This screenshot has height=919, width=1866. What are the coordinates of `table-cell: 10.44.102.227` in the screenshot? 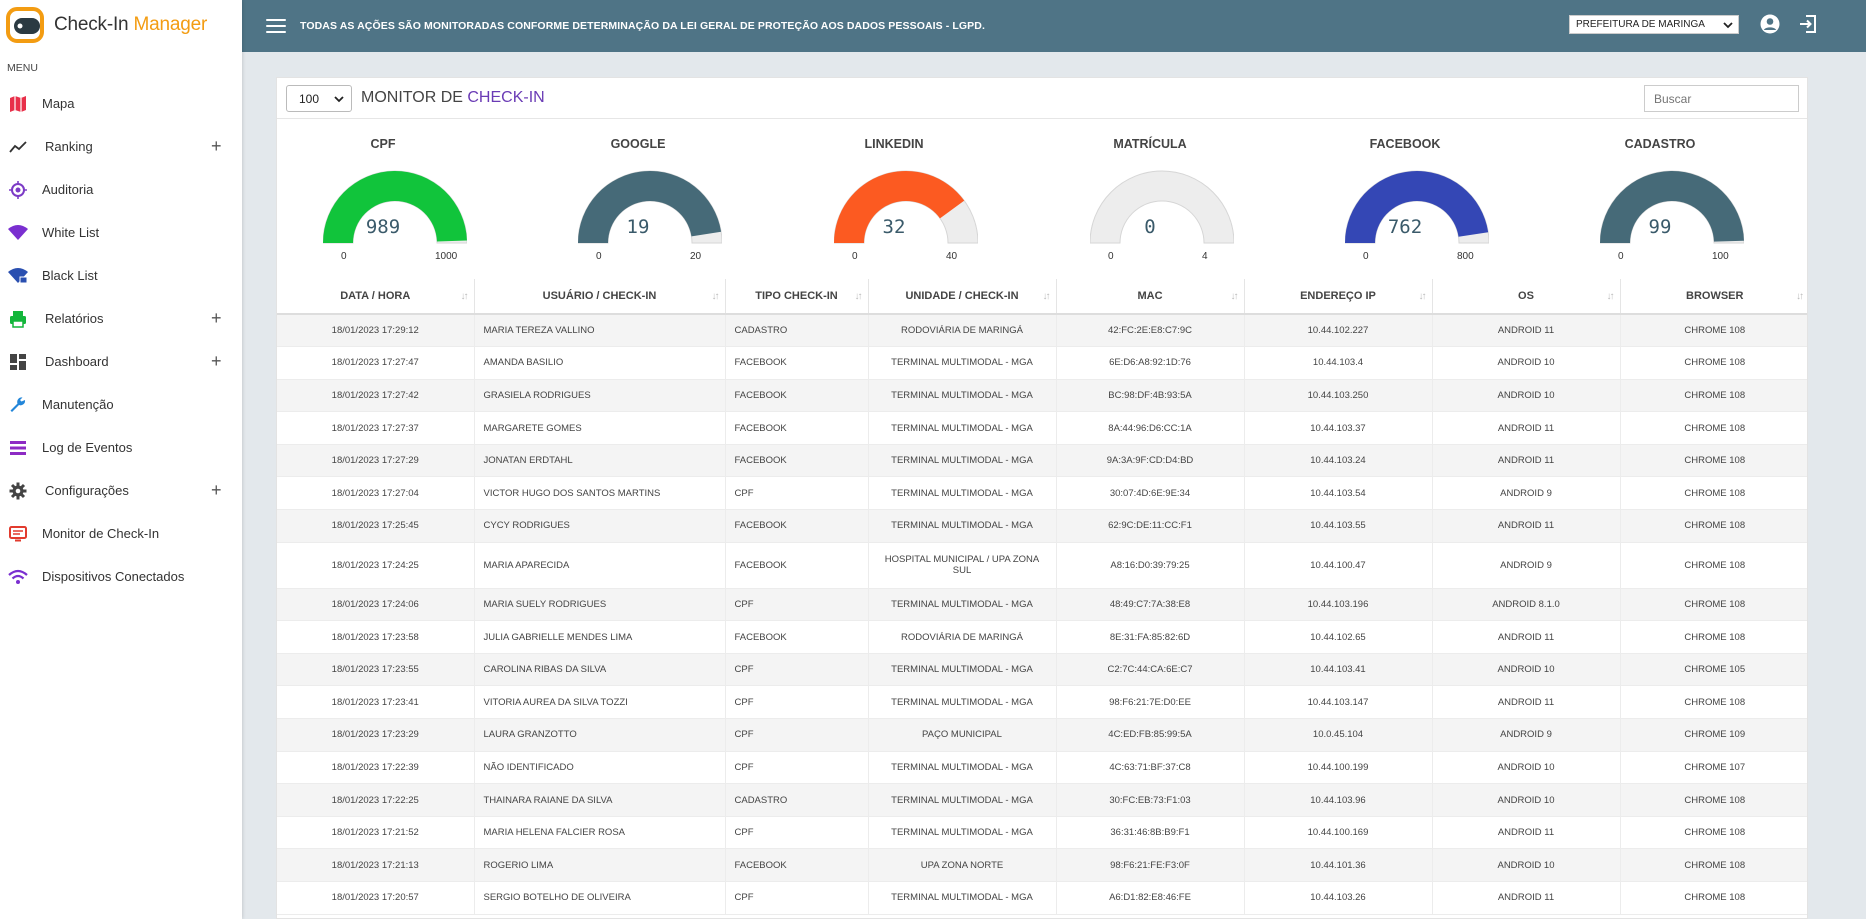 It's located at (1338, 331).